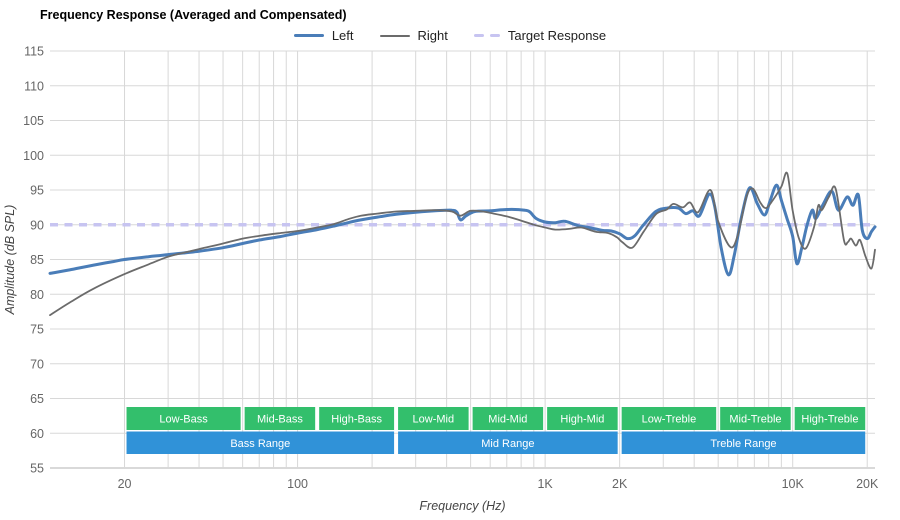 The height and width of the screenshot is (520, 900). I want to click on target-line-swatch, so click(486, 35).